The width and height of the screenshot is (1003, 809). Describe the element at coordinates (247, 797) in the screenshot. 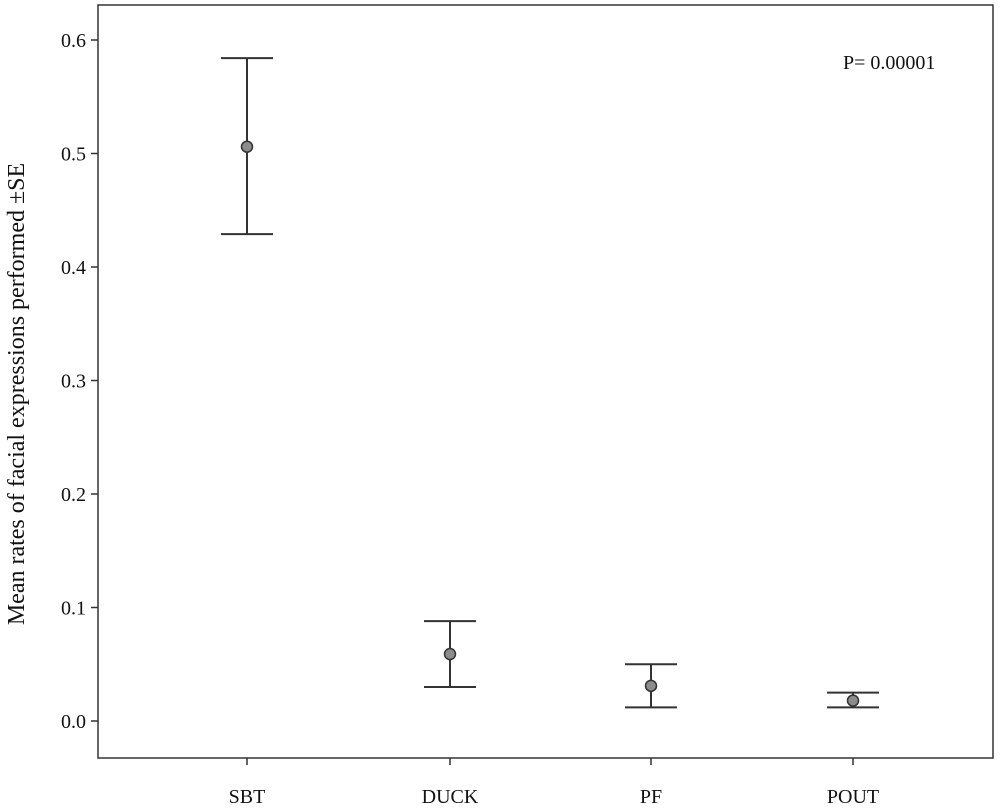

I see `x-tick-label: SBT` at that location.